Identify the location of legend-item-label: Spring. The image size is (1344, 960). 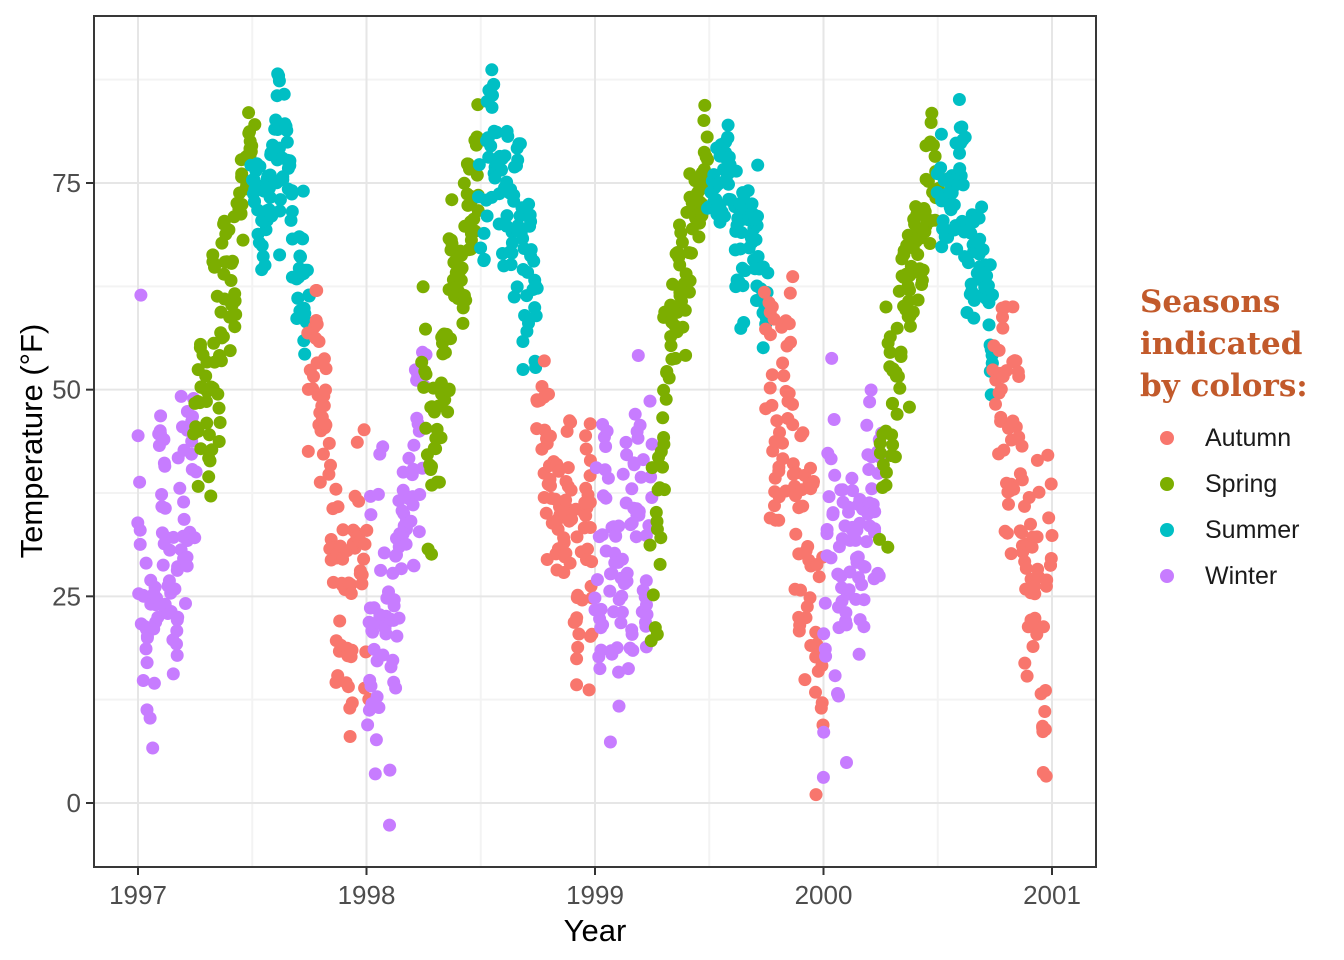
(1241, 483).